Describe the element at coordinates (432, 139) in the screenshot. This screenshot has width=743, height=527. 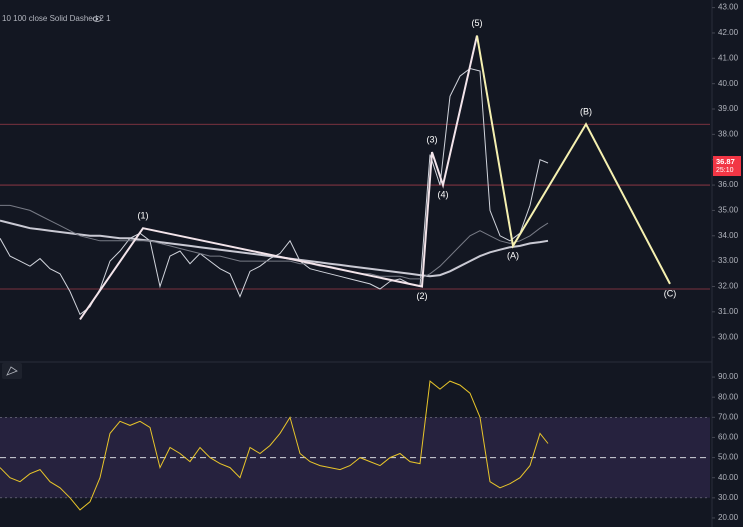
I see `wave-label: (3)` at that location.